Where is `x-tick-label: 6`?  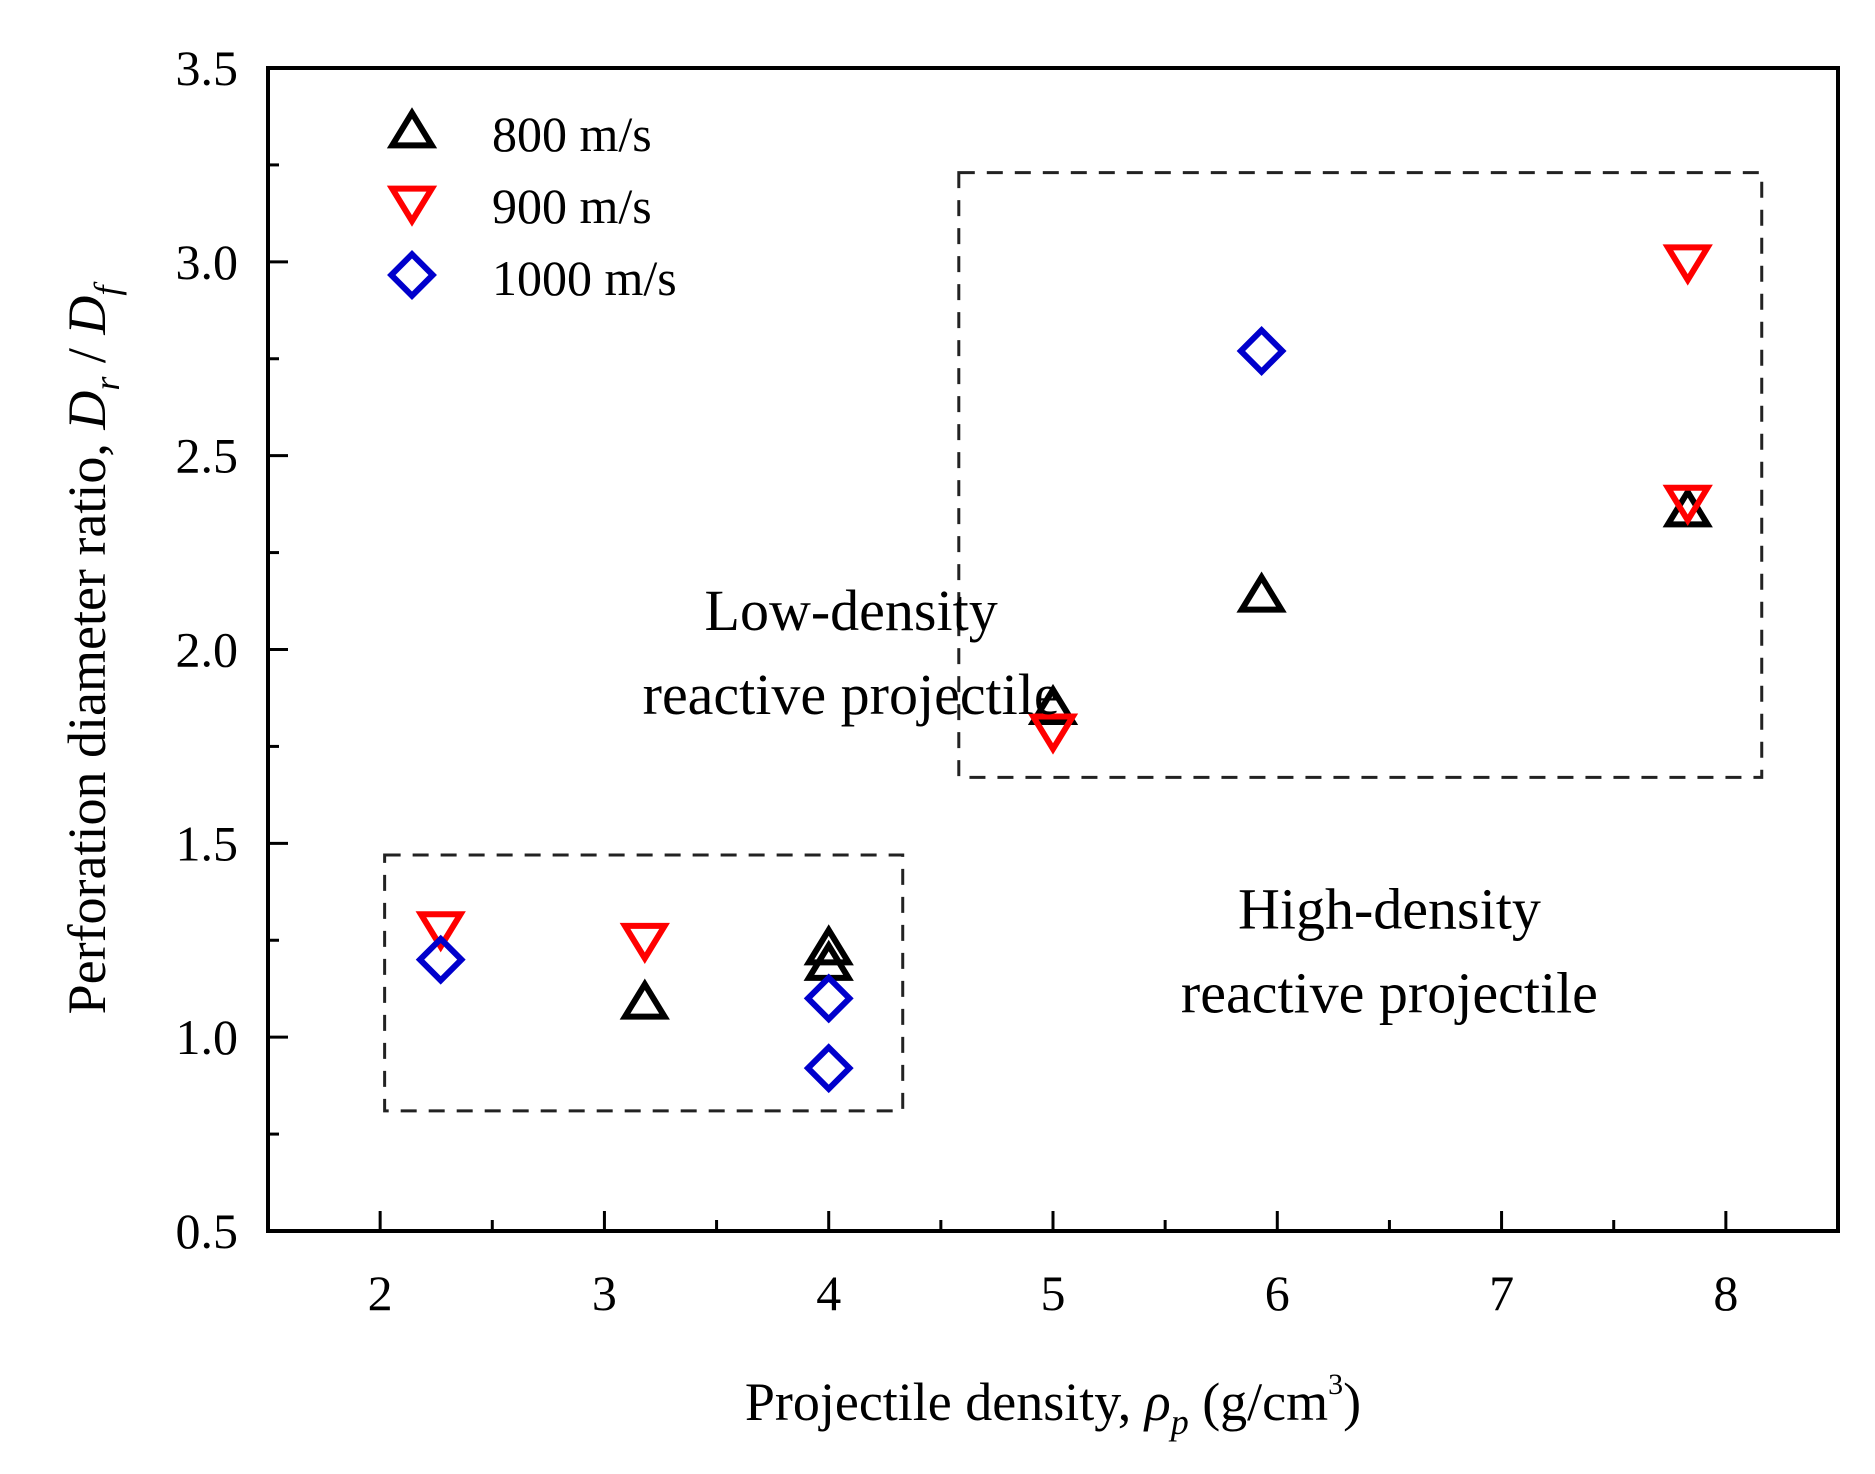 x-tick-label: 6 is located at coordinates (1277, 1293).